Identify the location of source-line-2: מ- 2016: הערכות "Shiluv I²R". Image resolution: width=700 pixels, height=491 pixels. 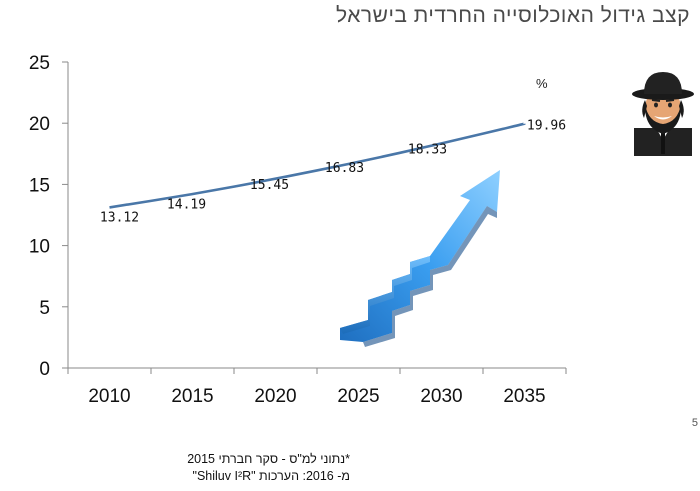
(271, 476).